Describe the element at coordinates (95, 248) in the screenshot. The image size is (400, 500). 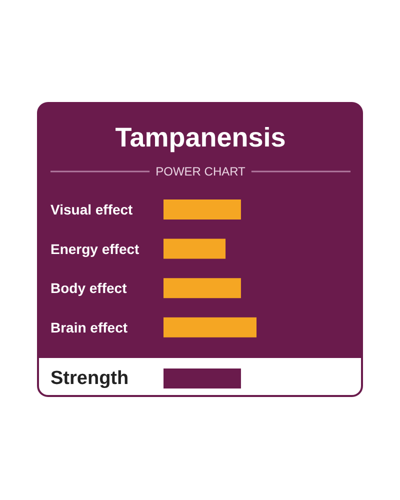
I see `y-tick-label: Energy effect` at that location.